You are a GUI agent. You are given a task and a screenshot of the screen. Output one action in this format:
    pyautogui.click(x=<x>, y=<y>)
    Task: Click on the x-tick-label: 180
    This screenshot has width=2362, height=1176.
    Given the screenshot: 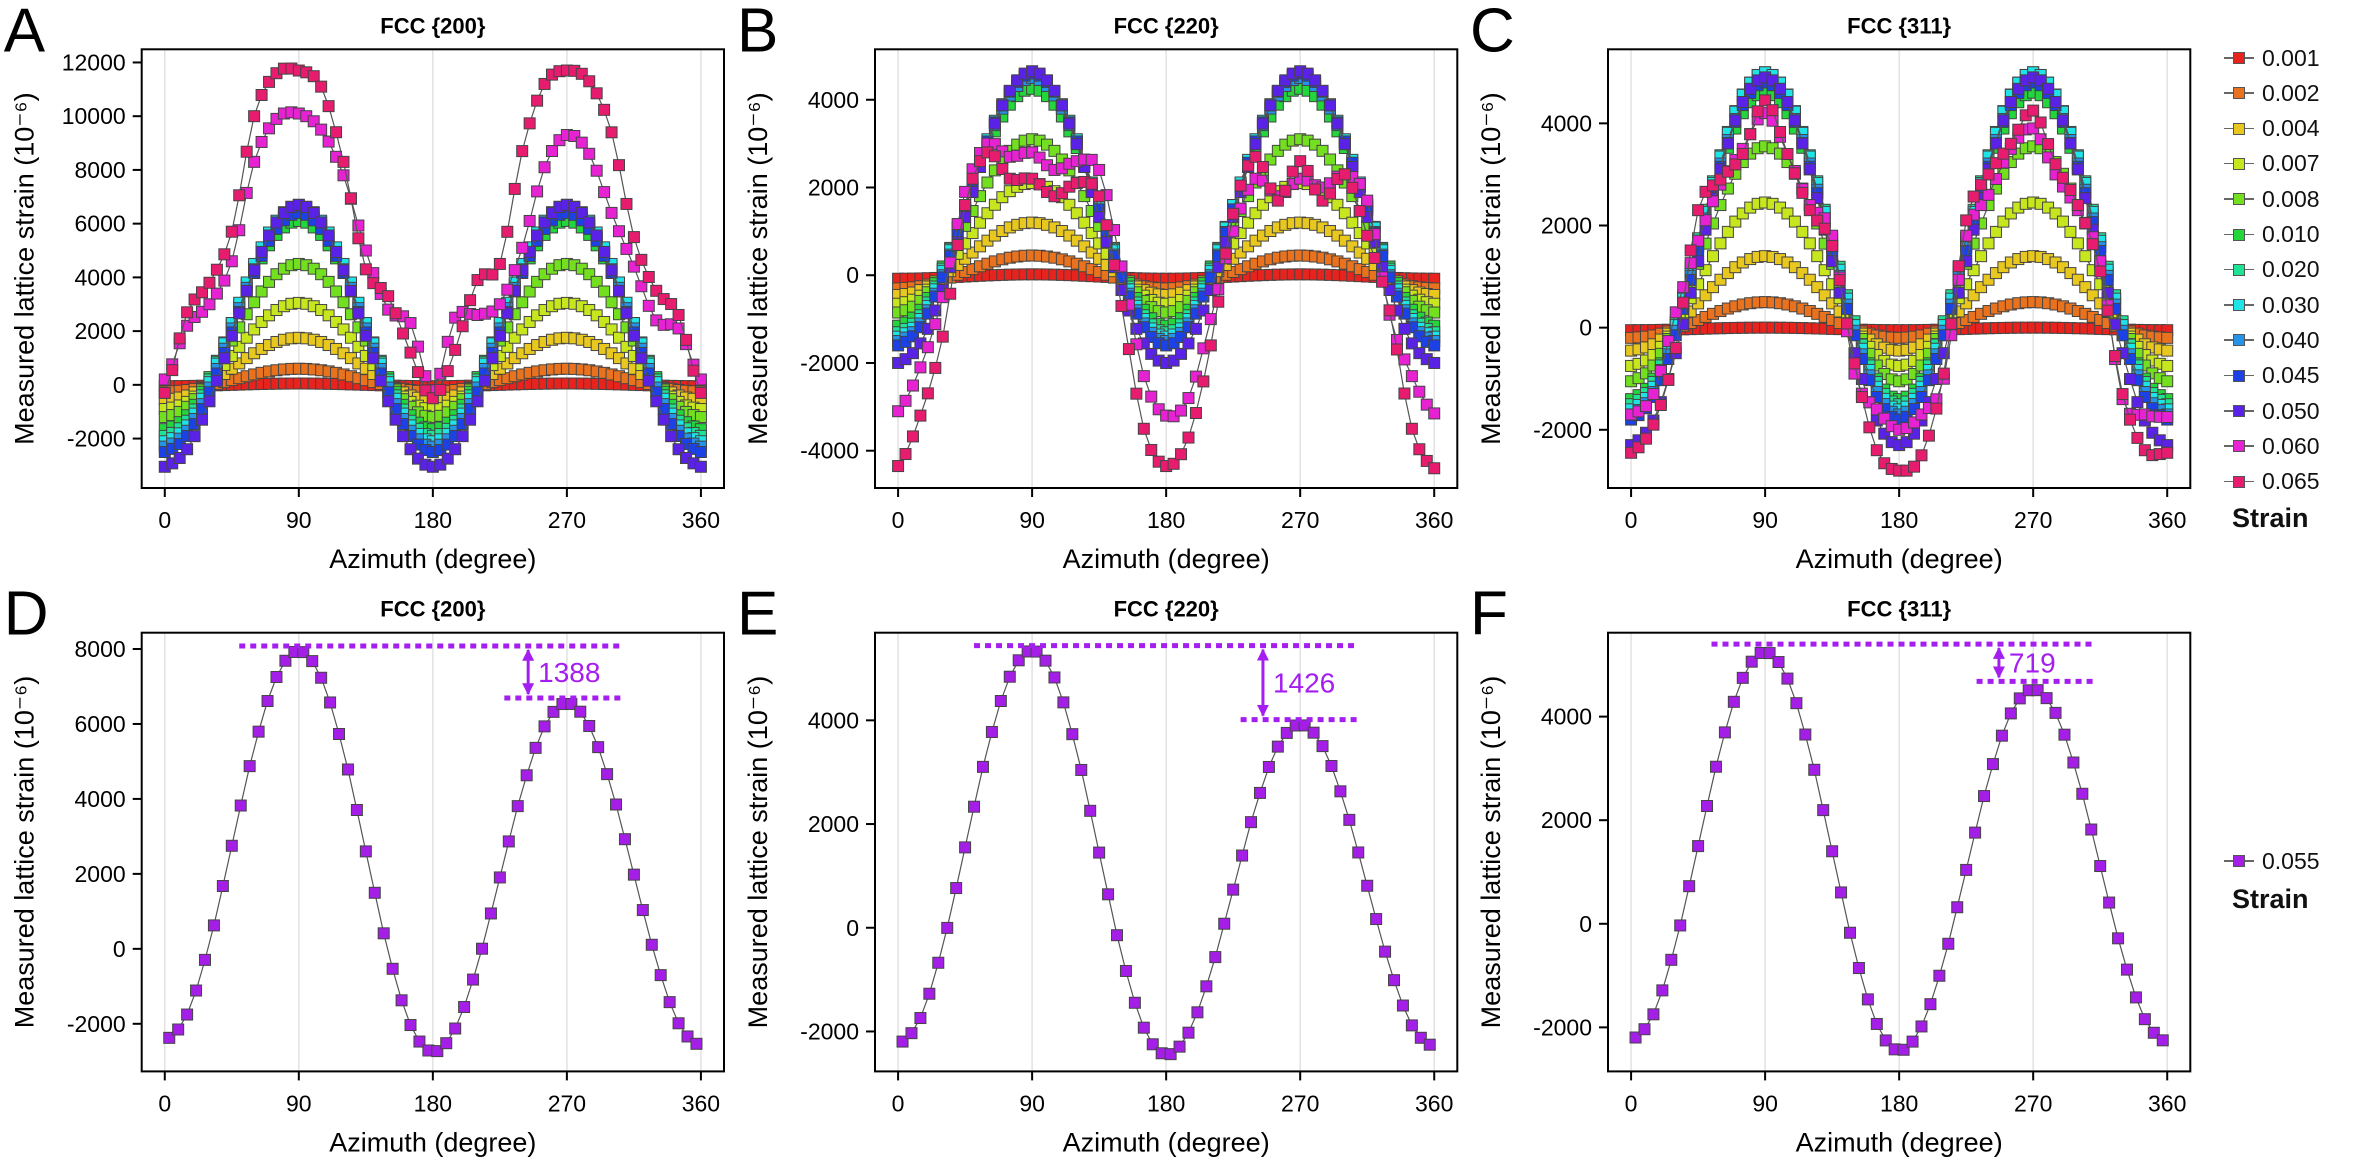 What is the action you would take?
    pyautogui.click(x=1166, y=520)
    